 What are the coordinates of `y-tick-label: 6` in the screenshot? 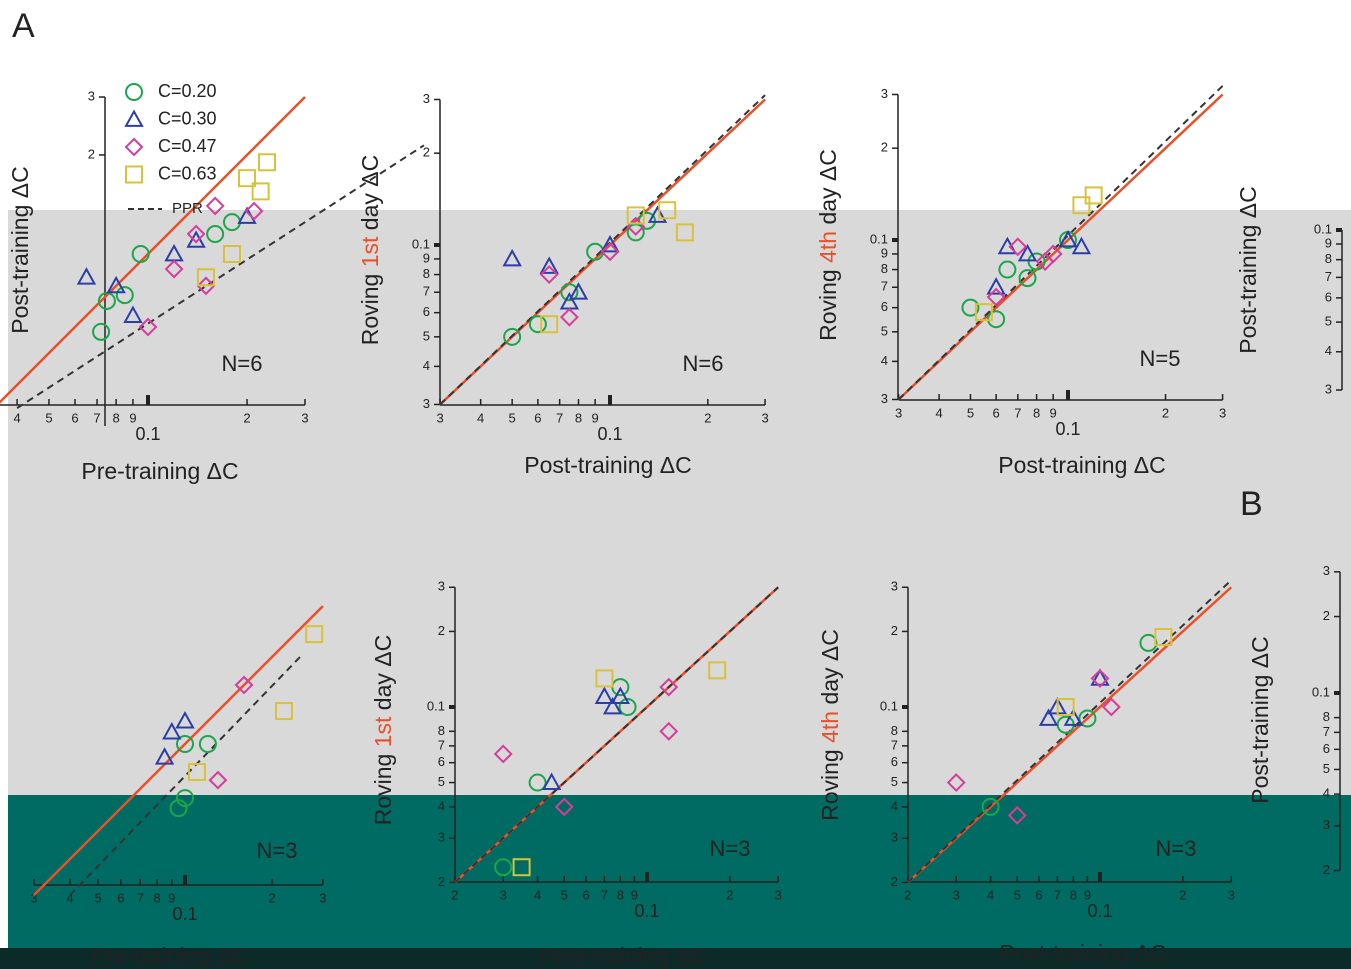 It's located at (441, 761).